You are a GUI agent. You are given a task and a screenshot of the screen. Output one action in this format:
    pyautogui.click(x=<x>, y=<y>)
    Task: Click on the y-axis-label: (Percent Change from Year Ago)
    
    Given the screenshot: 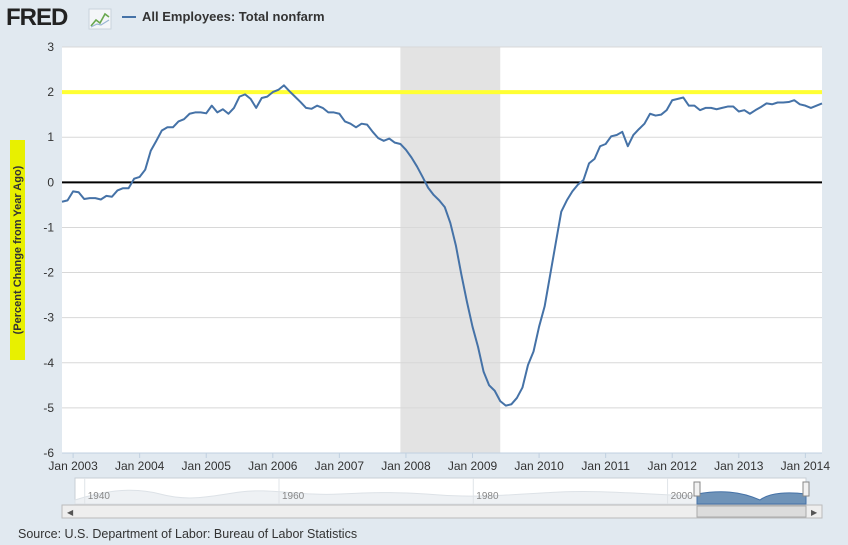 What is the action you would take?
    pyautogui.click(x=18, y=249)
    